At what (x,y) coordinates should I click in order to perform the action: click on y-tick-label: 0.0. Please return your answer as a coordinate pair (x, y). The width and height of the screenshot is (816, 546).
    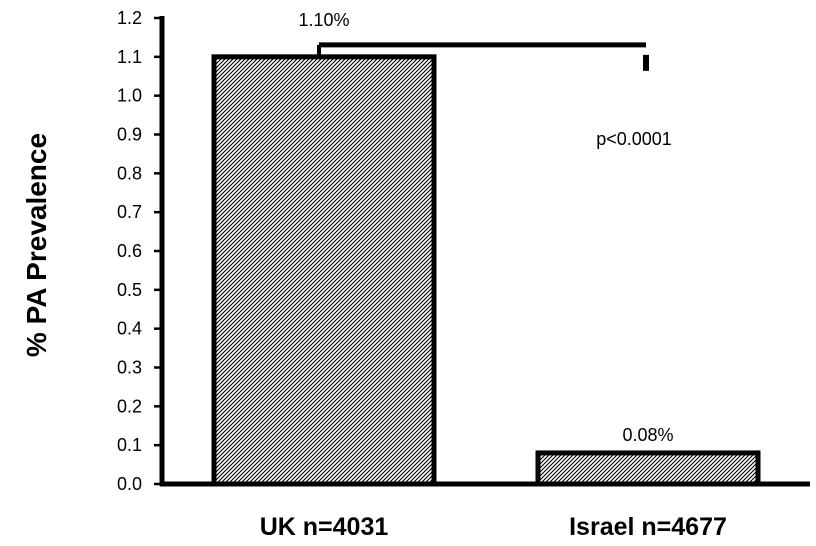
    Looking at the image, I should click on (129, 484).